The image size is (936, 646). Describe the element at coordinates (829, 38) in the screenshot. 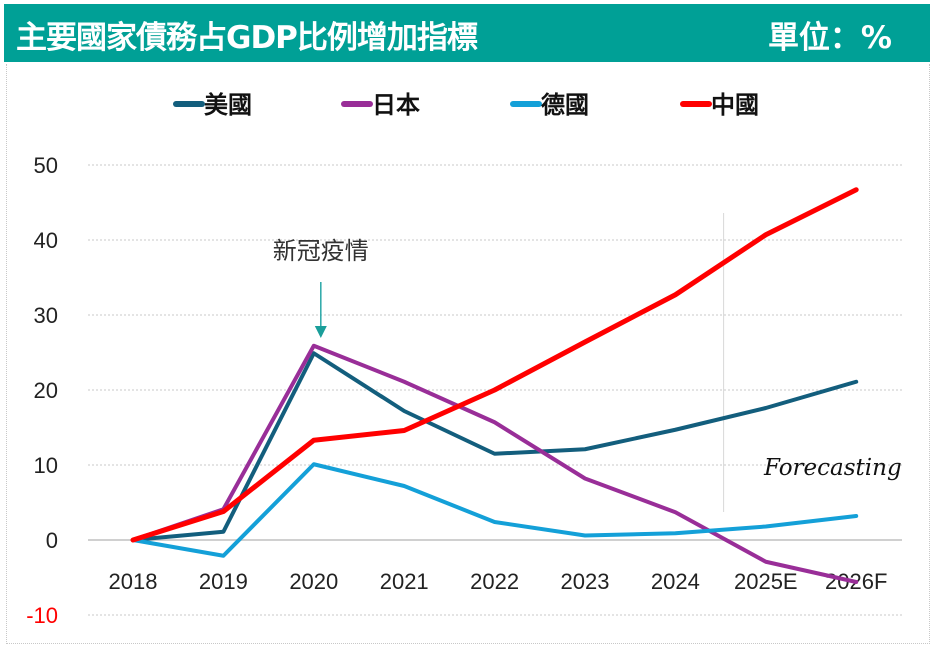

I see `unit-label: 單位：%` at that location.